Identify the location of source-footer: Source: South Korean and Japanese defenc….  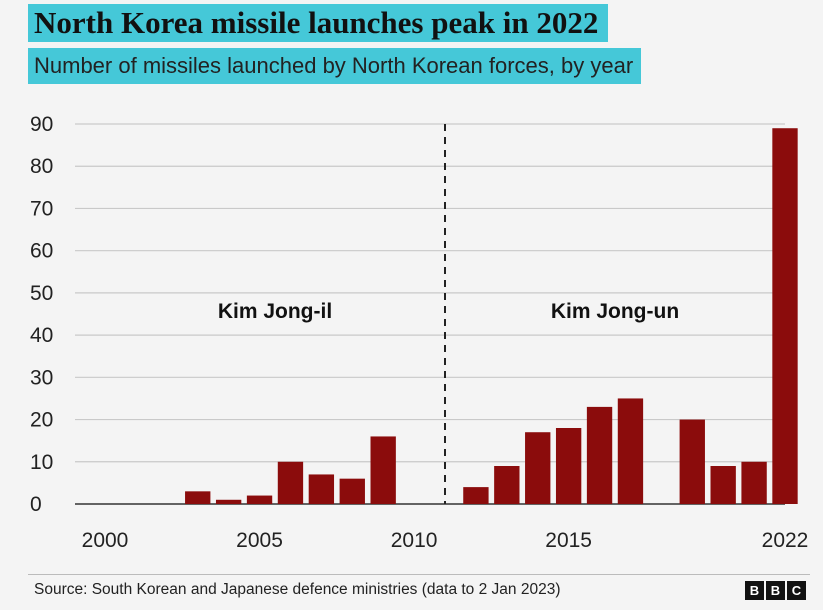
(419, 589).